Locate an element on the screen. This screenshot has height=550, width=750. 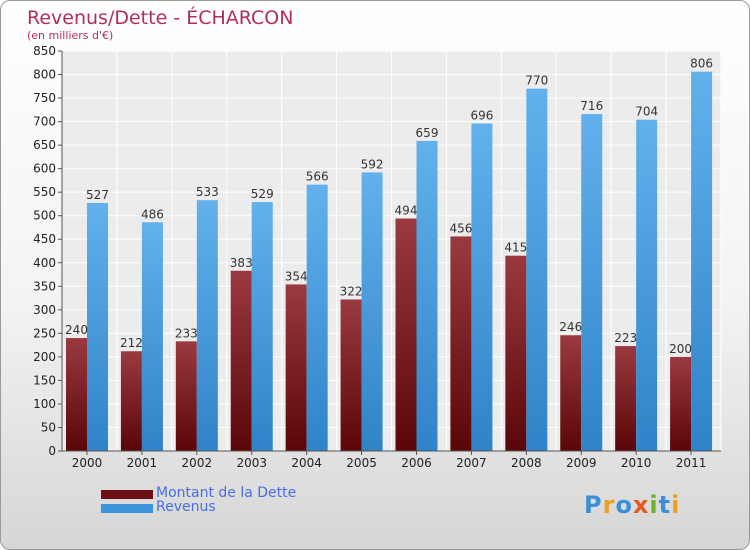
data-label-dette: 233 is located at coordinates (186, 333).